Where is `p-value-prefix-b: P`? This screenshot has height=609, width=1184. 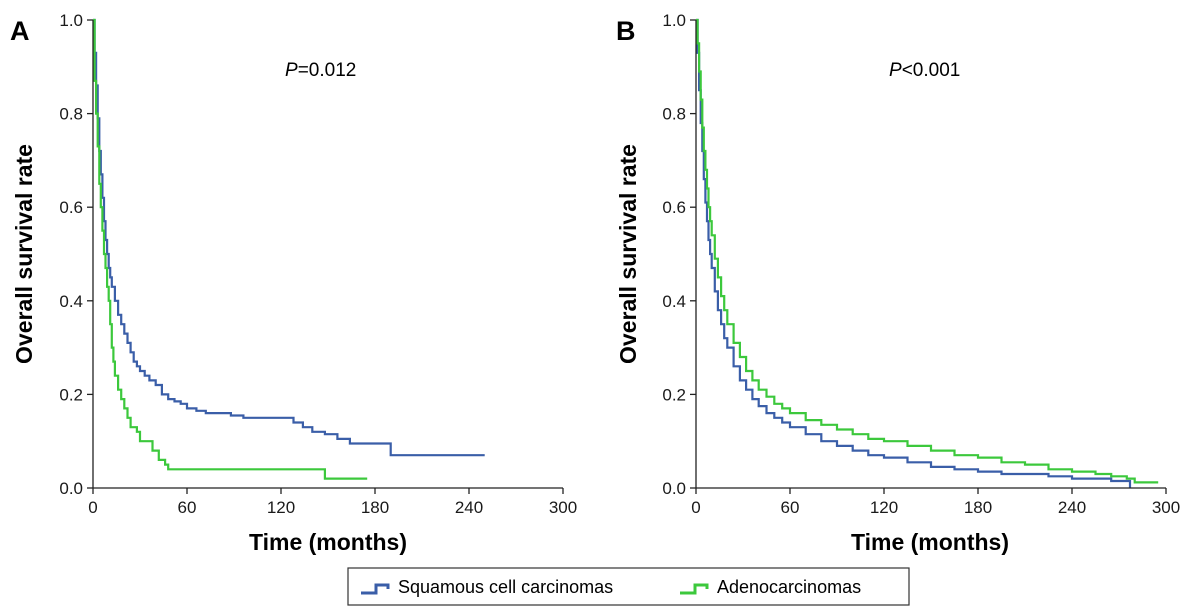
p-value-prefix-b: P is located at coordinates (895, 70).